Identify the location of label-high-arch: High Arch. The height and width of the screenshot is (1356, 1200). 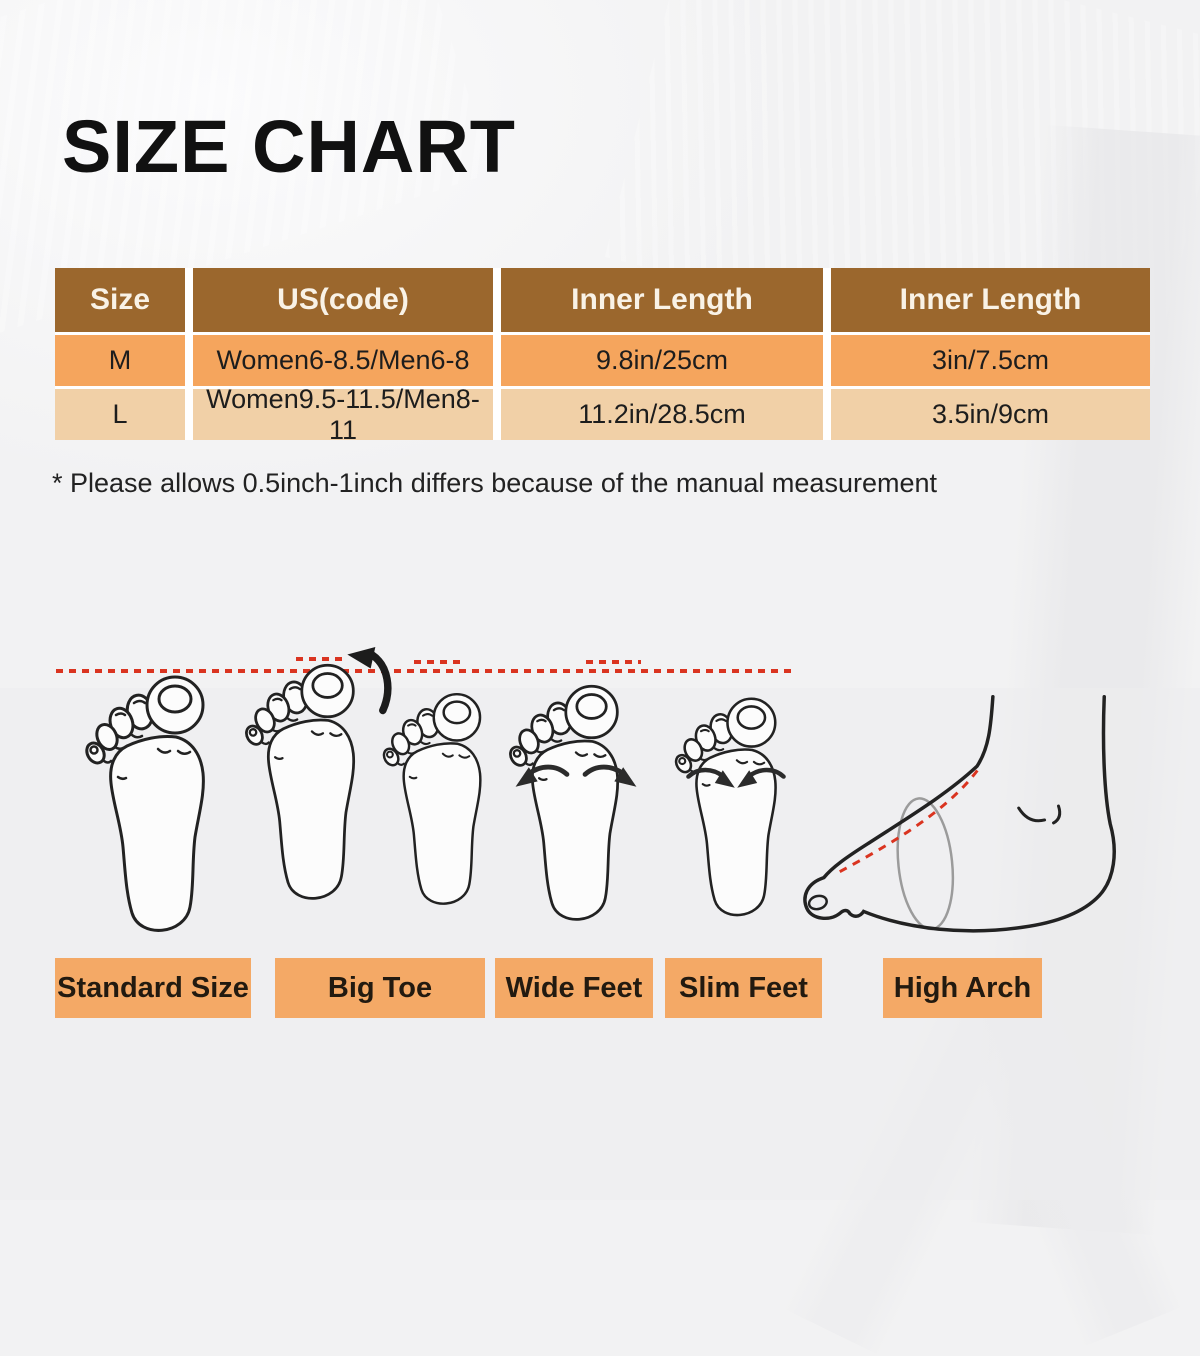
(962, 988).